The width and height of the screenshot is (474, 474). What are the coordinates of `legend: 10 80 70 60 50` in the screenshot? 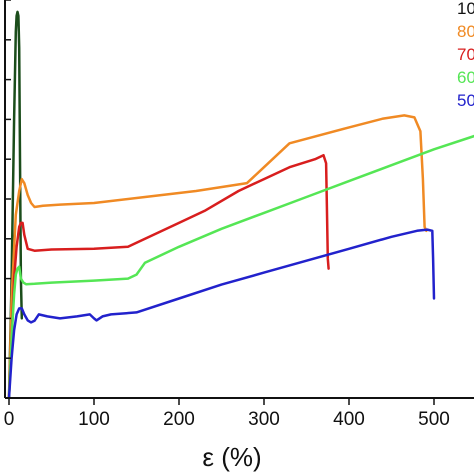 It's located at (465, 55).